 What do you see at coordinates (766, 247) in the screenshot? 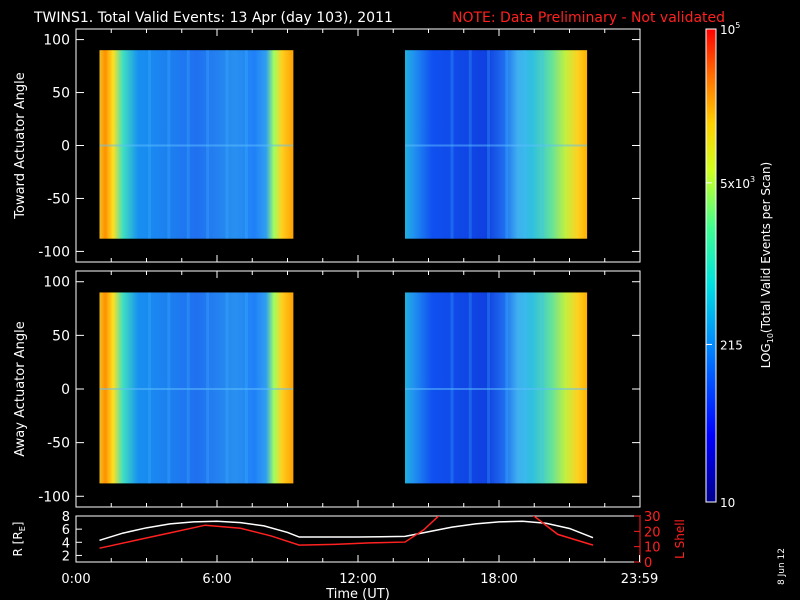
I see `colorbar-label-suffix: (Total Valid Events per Scan)` at bounding box center [766, 247].